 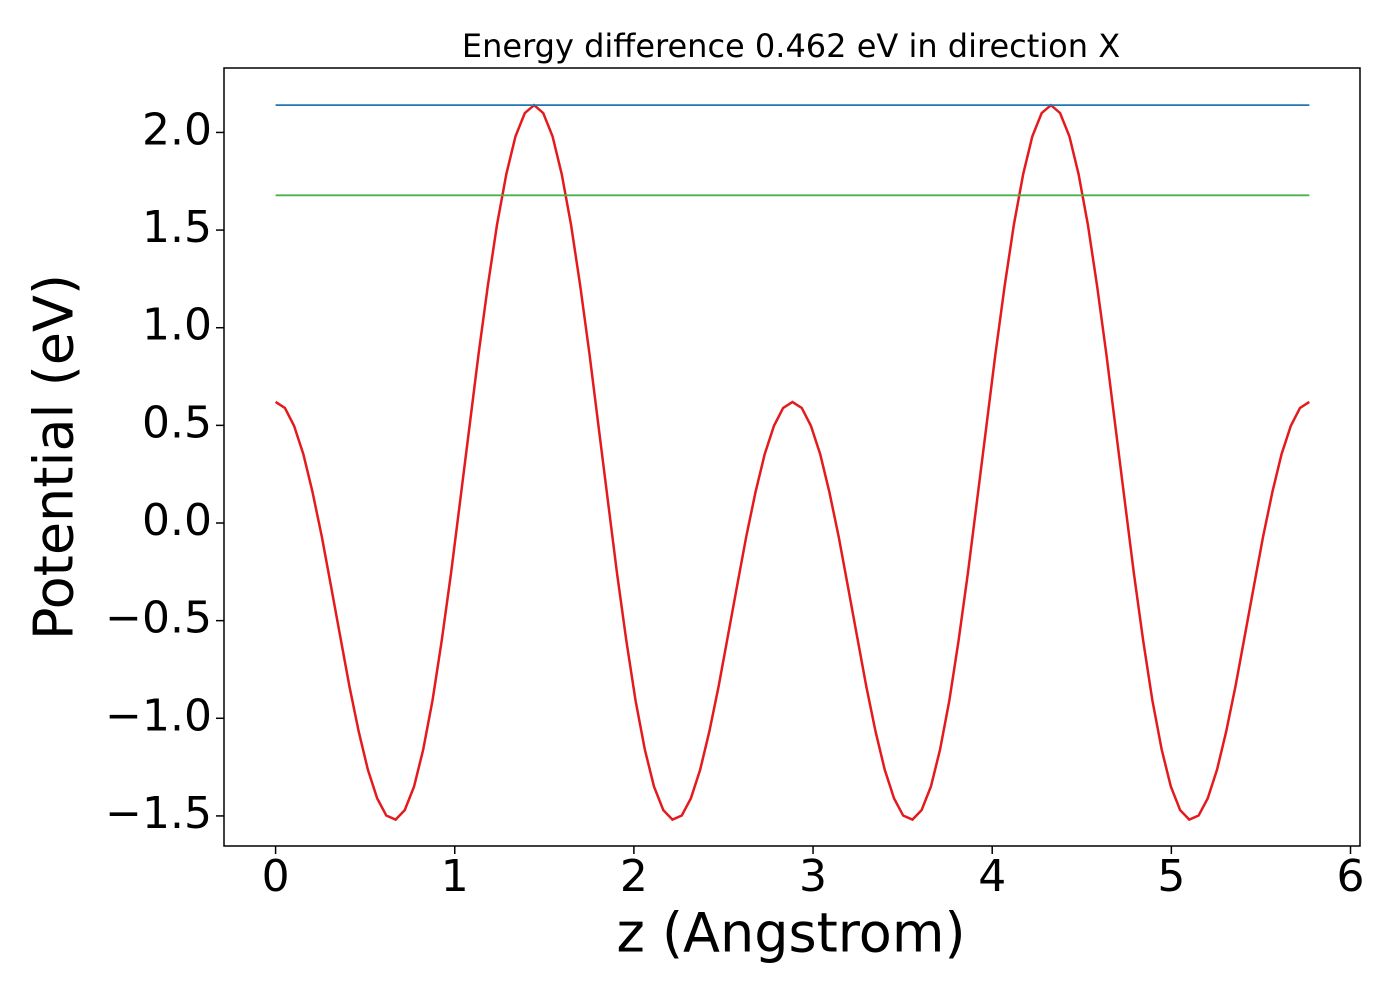 What do you see at coordinates (54, 457) in the screenshot?
I see `y-axis-label: Potential (eV)` at bounding box center [54, 457].